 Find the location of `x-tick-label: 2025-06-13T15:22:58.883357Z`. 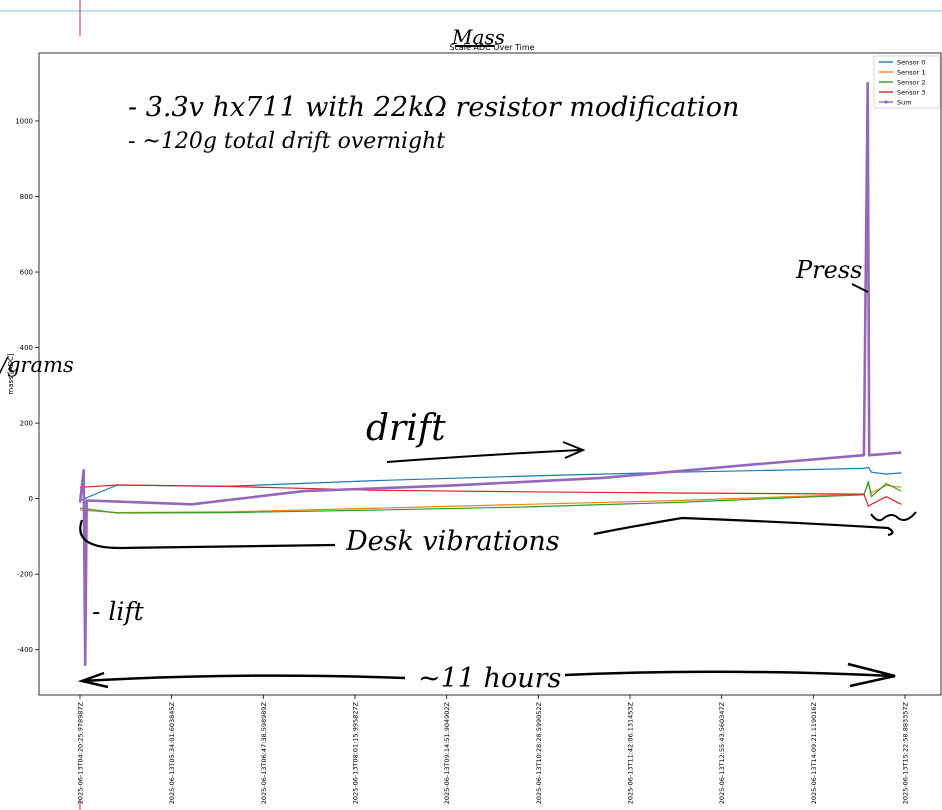

x-tick-label: 2025-06-13T15:22:58.883357Z is located at coordinates (906, 752).